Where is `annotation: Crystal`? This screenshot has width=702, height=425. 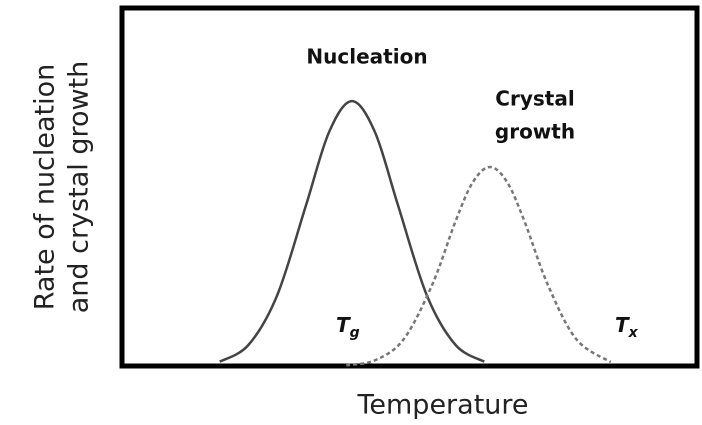 annotation: Crystal is located at coordinates (534, 99).